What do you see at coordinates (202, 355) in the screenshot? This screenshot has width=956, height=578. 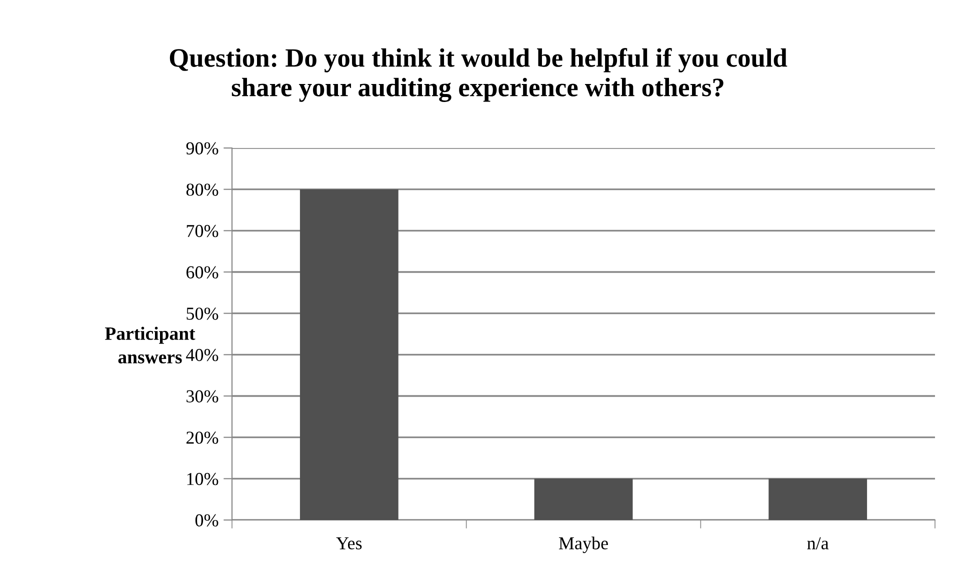 I see `y-tick-label: 40%` at bounding box center [202, 355].